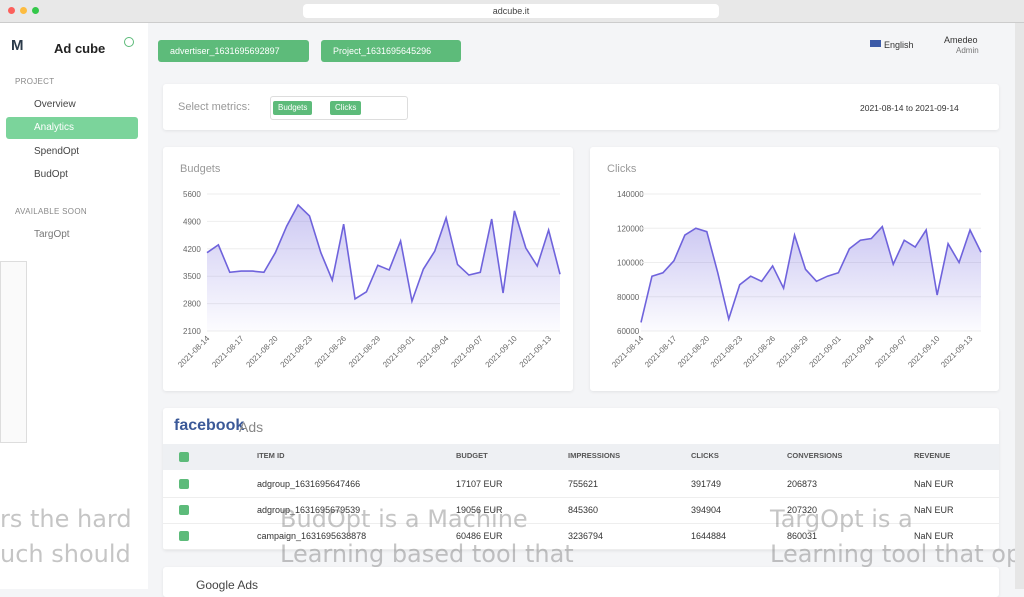 The width and height of the screenshot is (1024, 597). I want to click on column-header: CONVERSIONS, so click(815, 455).